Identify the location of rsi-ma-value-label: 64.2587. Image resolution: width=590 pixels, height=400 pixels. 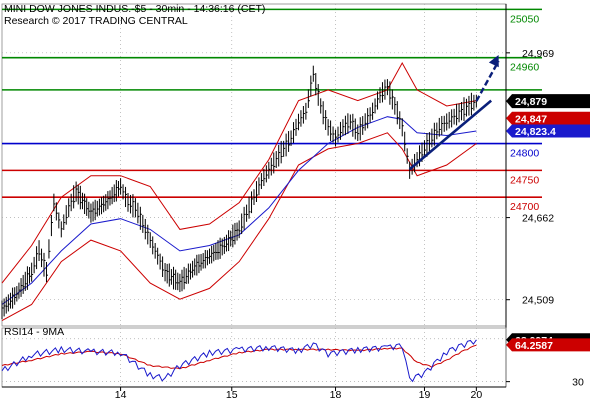
(548, 345).